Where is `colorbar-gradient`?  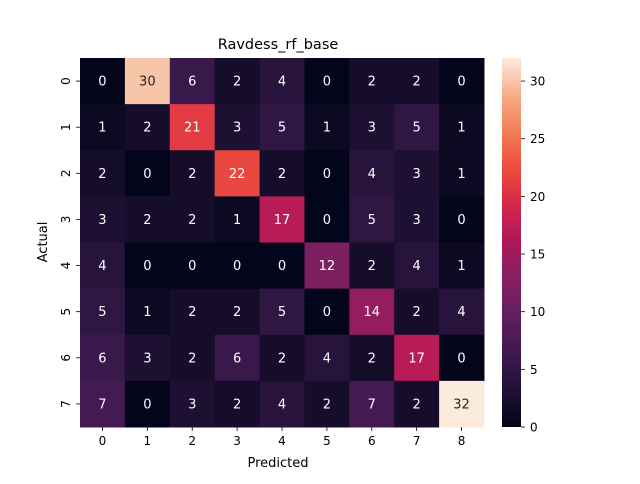
colorbar-gradient is located at coordinates (511, 242).